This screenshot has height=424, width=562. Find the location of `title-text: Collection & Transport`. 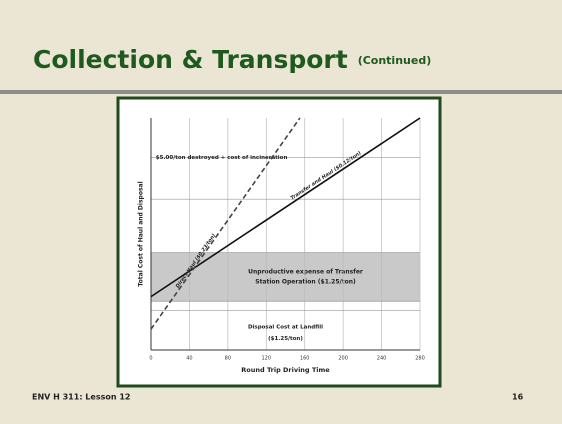

title-text: Collection & Transport is located at coordinates (190, 59).